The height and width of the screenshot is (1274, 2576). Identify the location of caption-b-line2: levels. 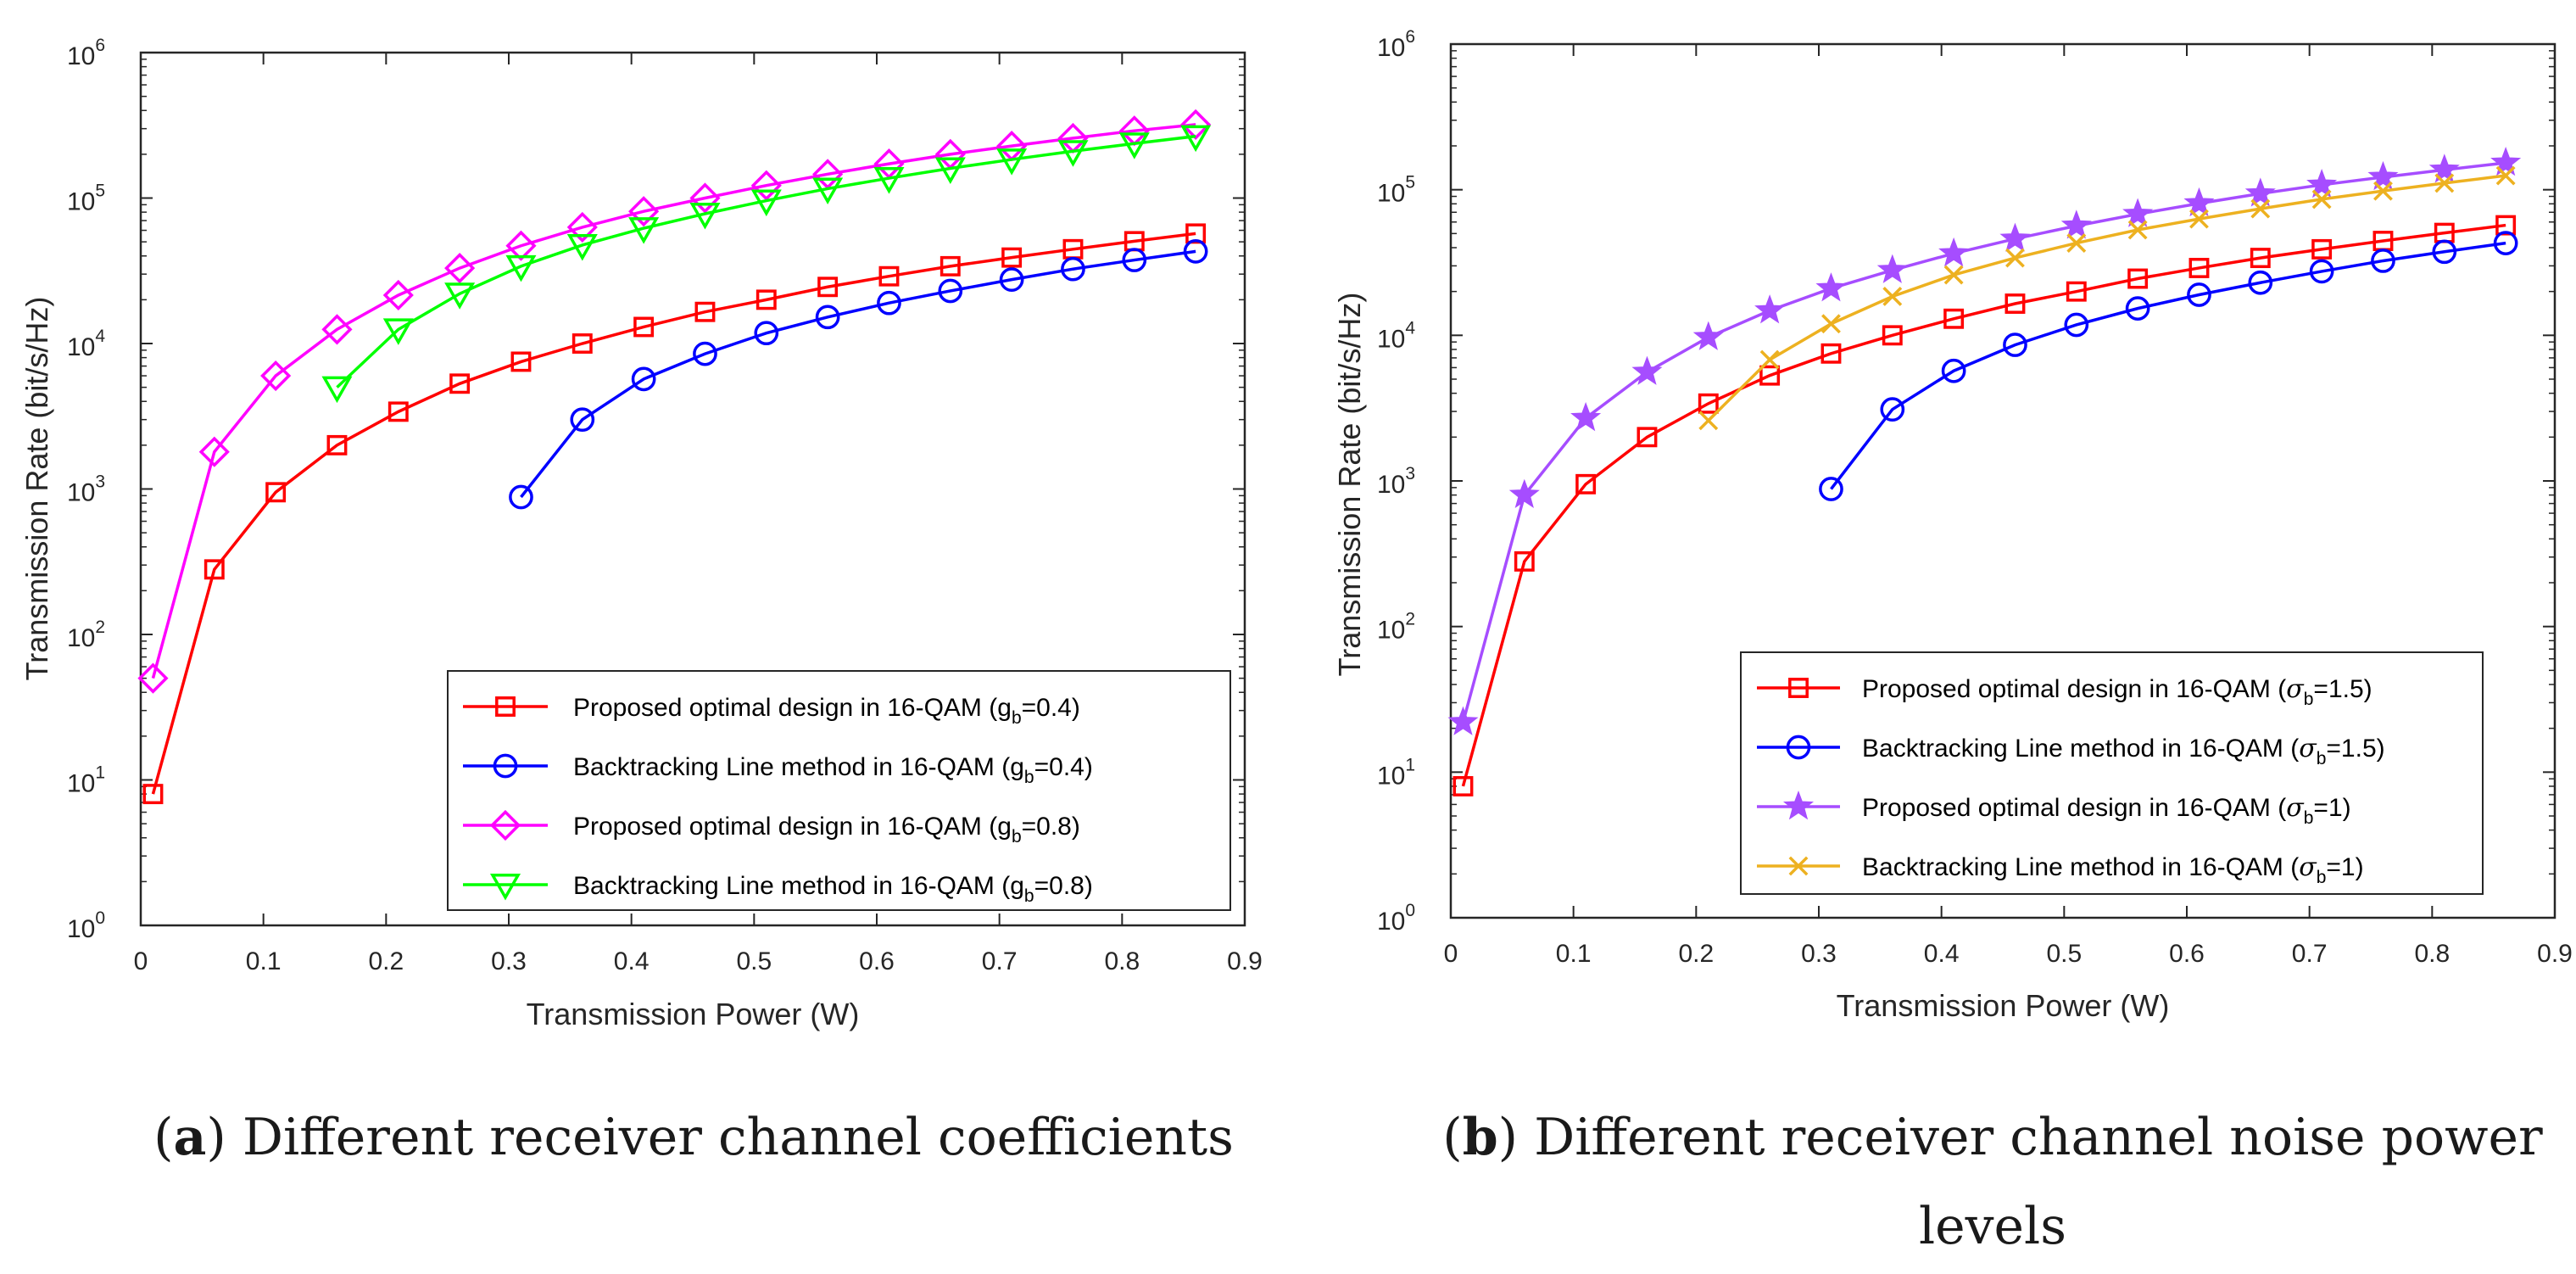
(1992, 1226).